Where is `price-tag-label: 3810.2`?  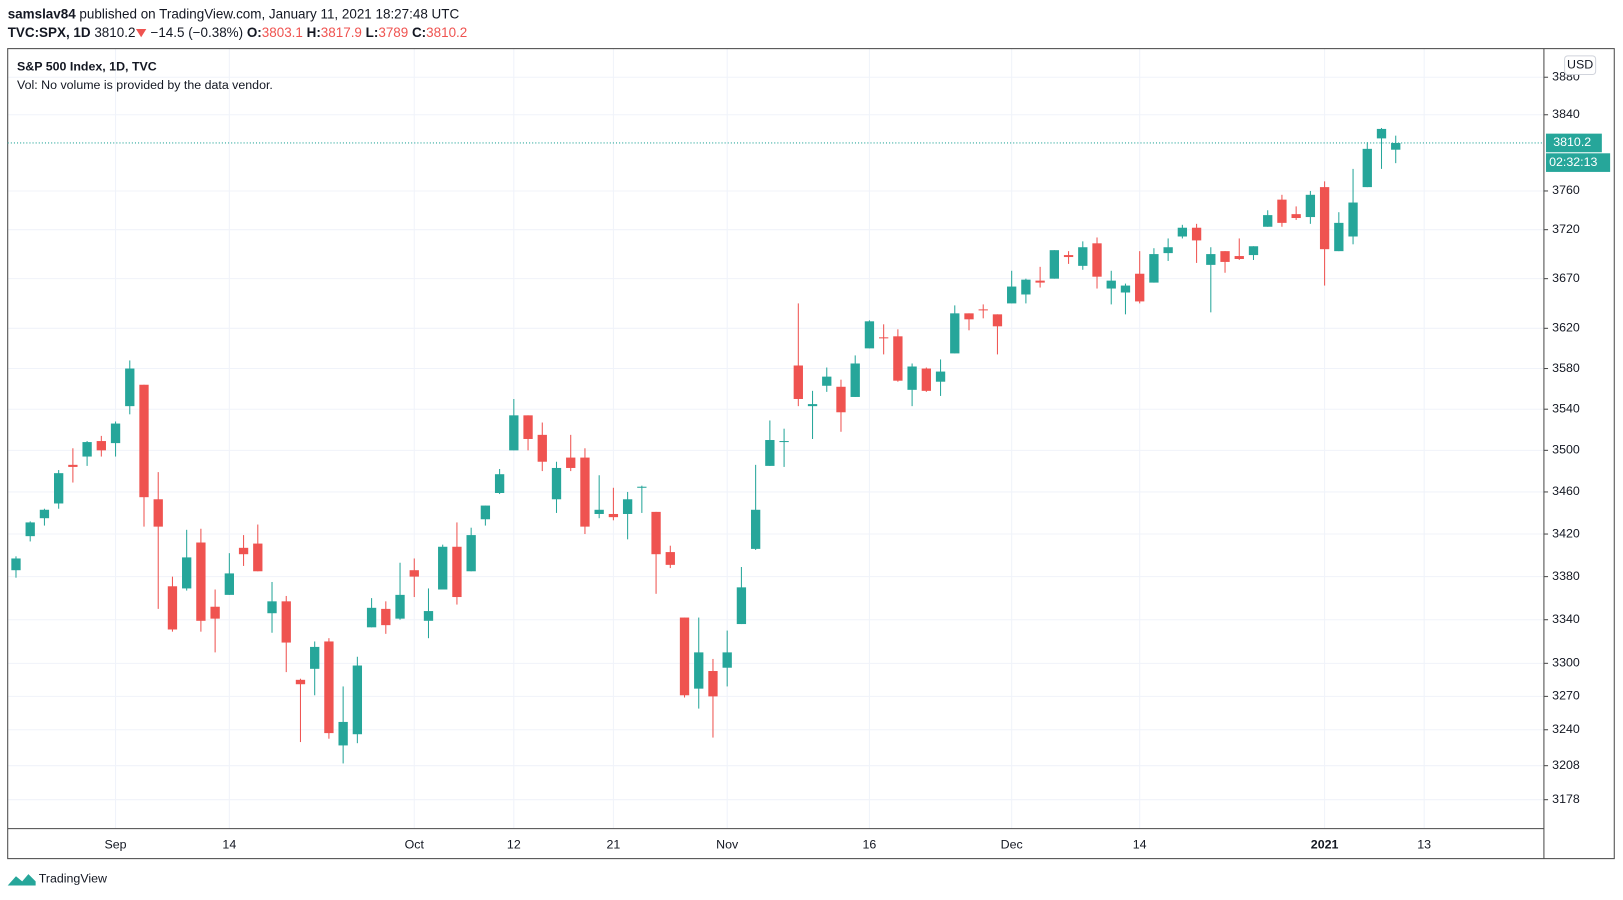
price-tag-label: 3810.2 is located at coordinates (1572, 142).